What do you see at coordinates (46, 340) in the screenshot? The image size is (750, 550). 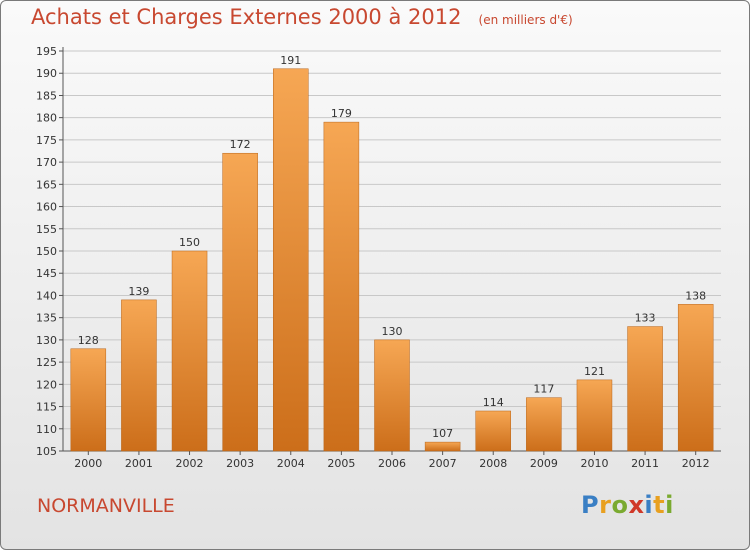 I see `y-tick-label: 130` at bounding box center [46, 340].